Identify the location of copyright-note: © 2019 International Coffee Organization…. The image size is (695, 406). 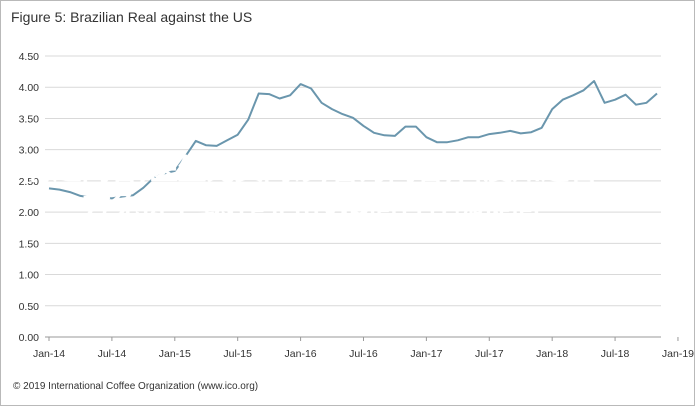
(136, 386).